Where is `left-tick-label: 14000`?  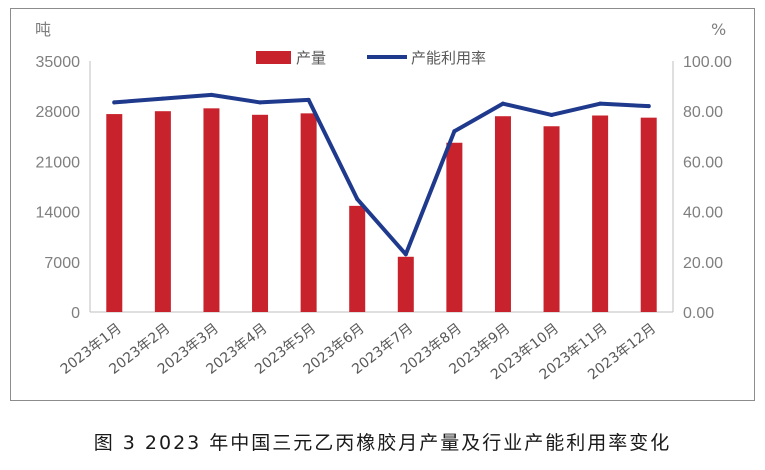 left-tick-label: 14000 is located at coordinates (58, 213).